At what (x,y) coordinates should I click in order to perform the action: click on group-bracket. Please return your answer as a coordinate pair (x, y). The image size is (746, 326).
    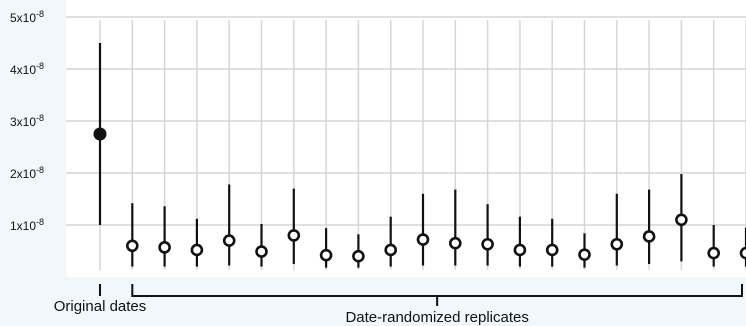
    Looking at the image, I should click on (437, 290).